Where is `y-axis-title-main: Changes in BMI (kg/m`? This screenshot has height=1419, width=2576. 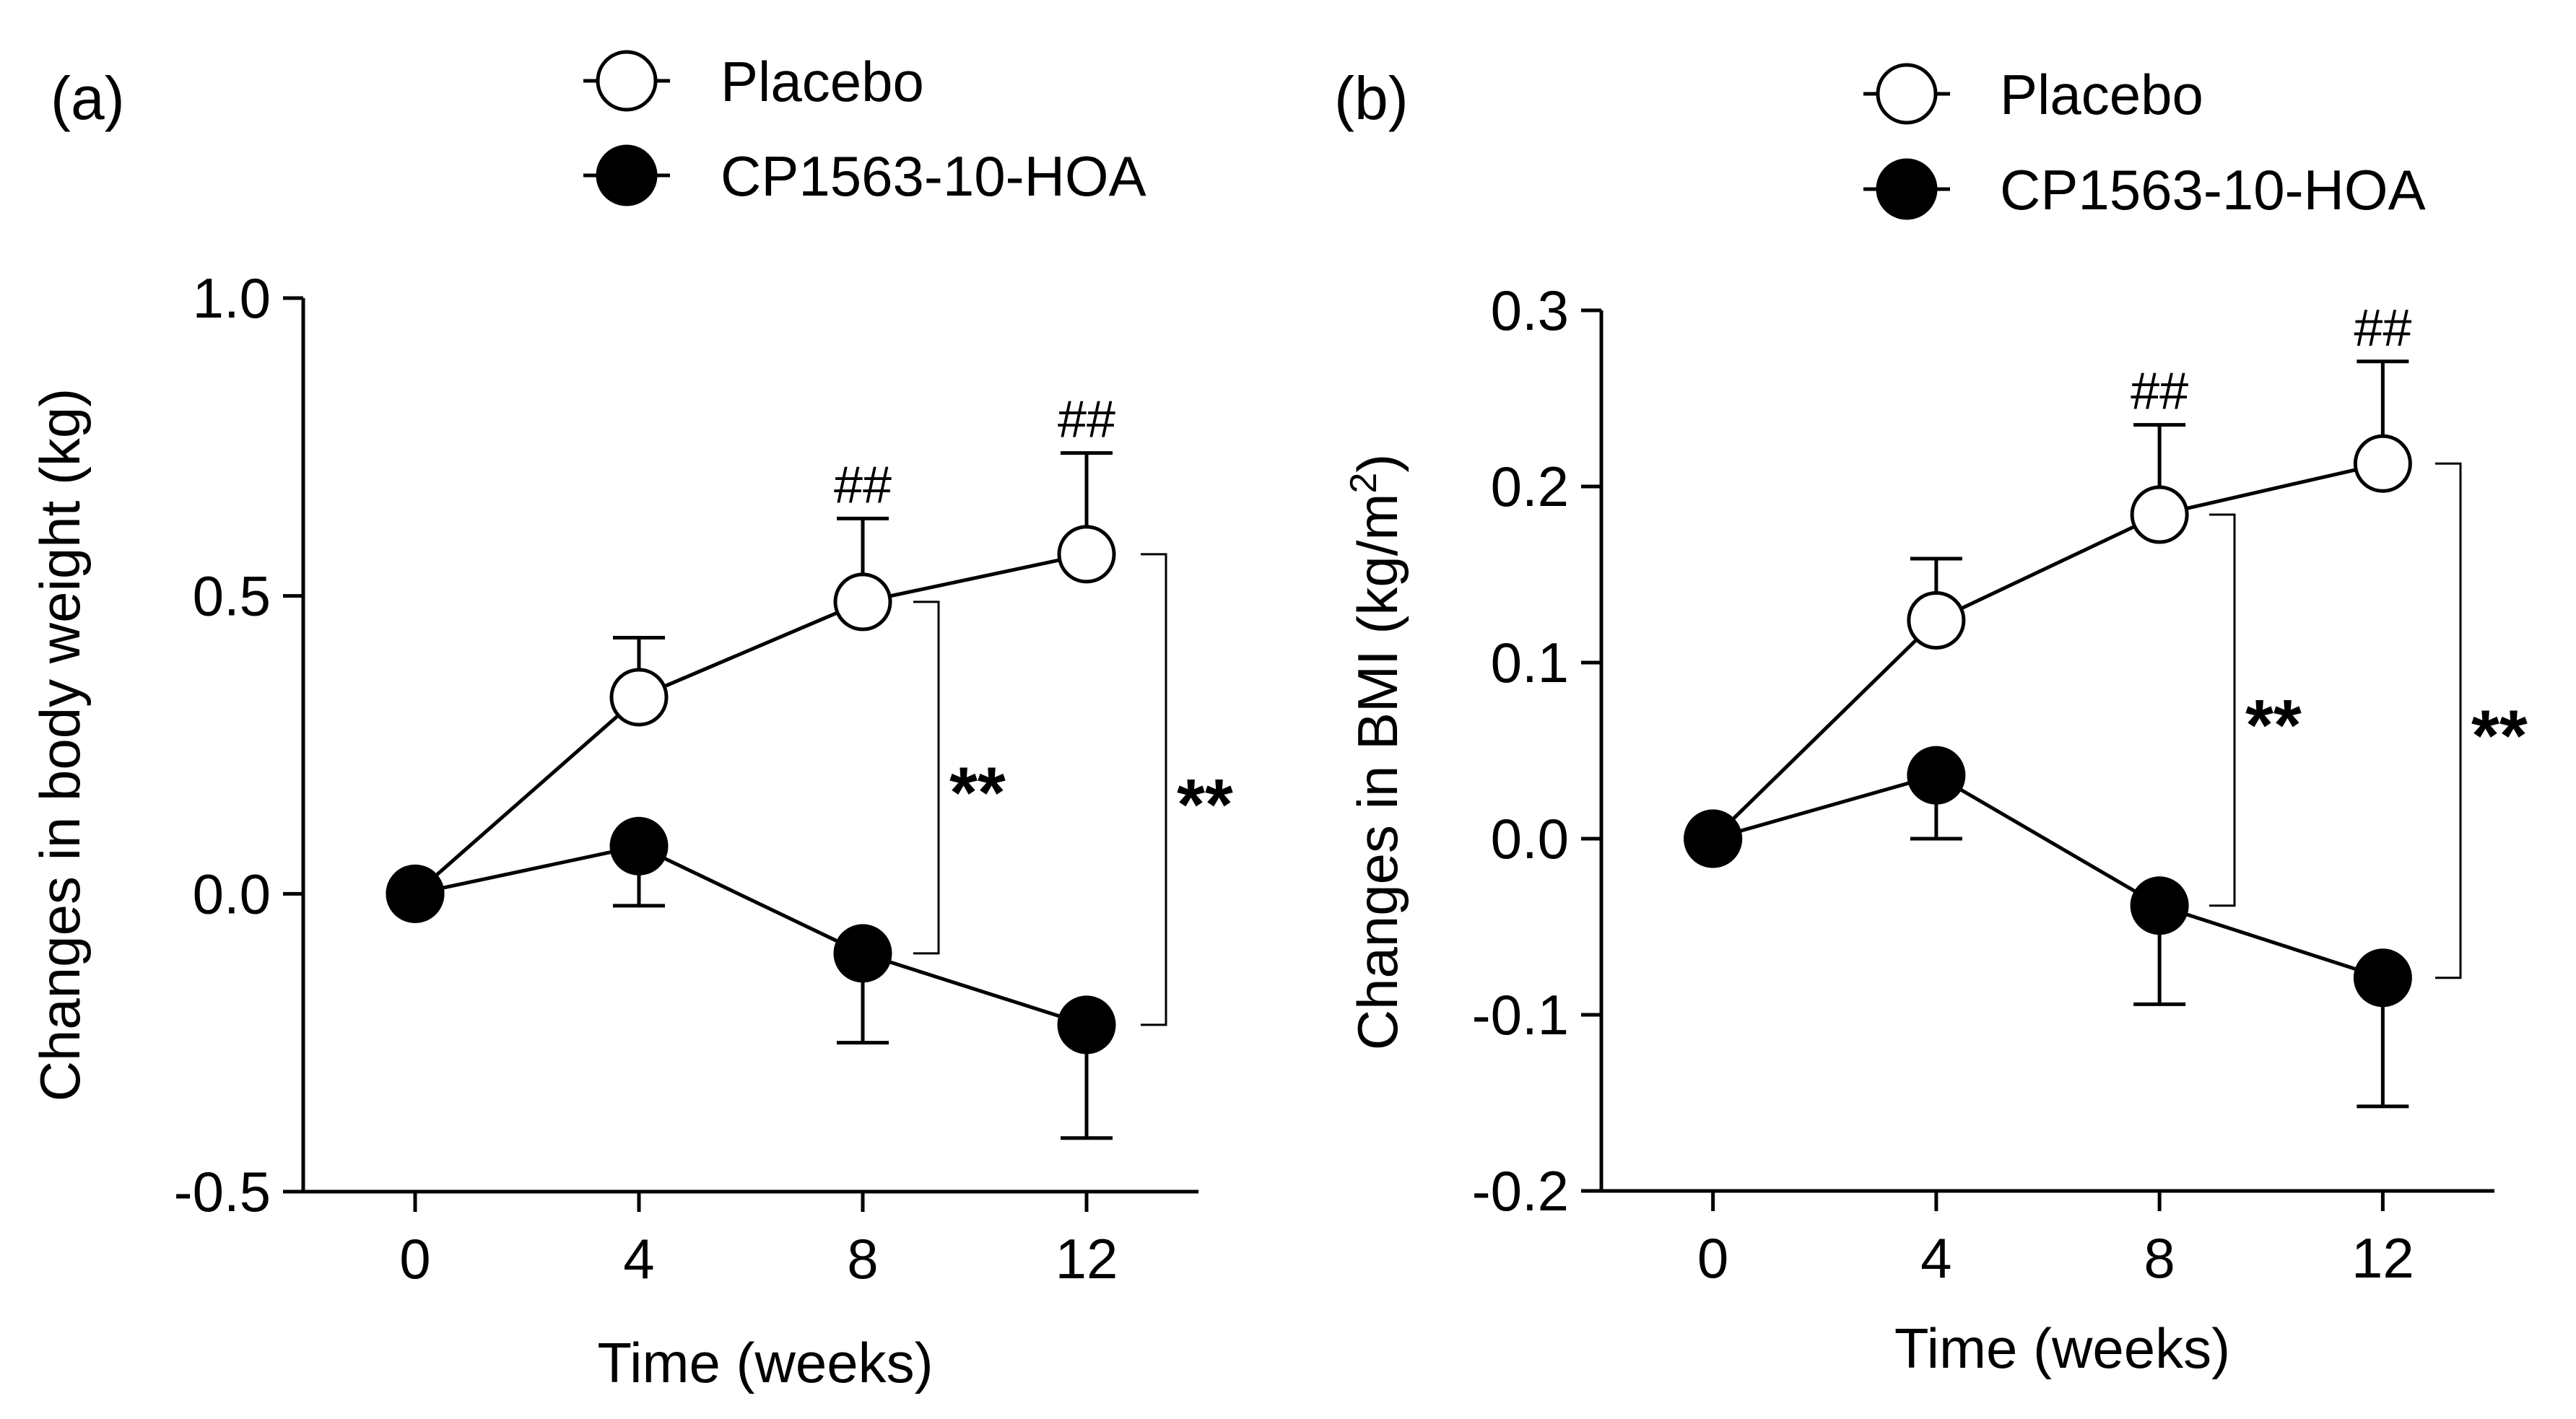
y-axis-title-main: Changes in BMI (kg/m is located at coordinates (1377, 772).